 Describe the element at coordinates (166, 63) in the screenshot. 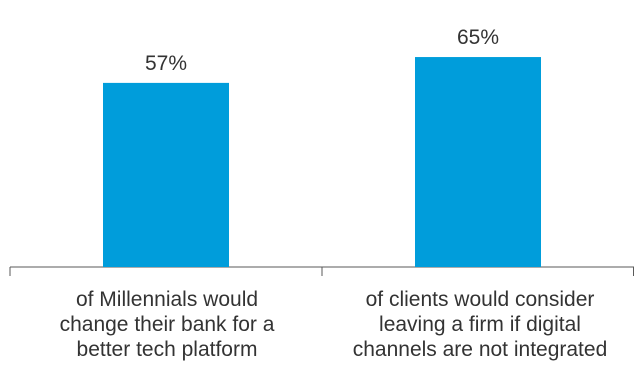

I see `bar-value-label-0: 57%` at that location.